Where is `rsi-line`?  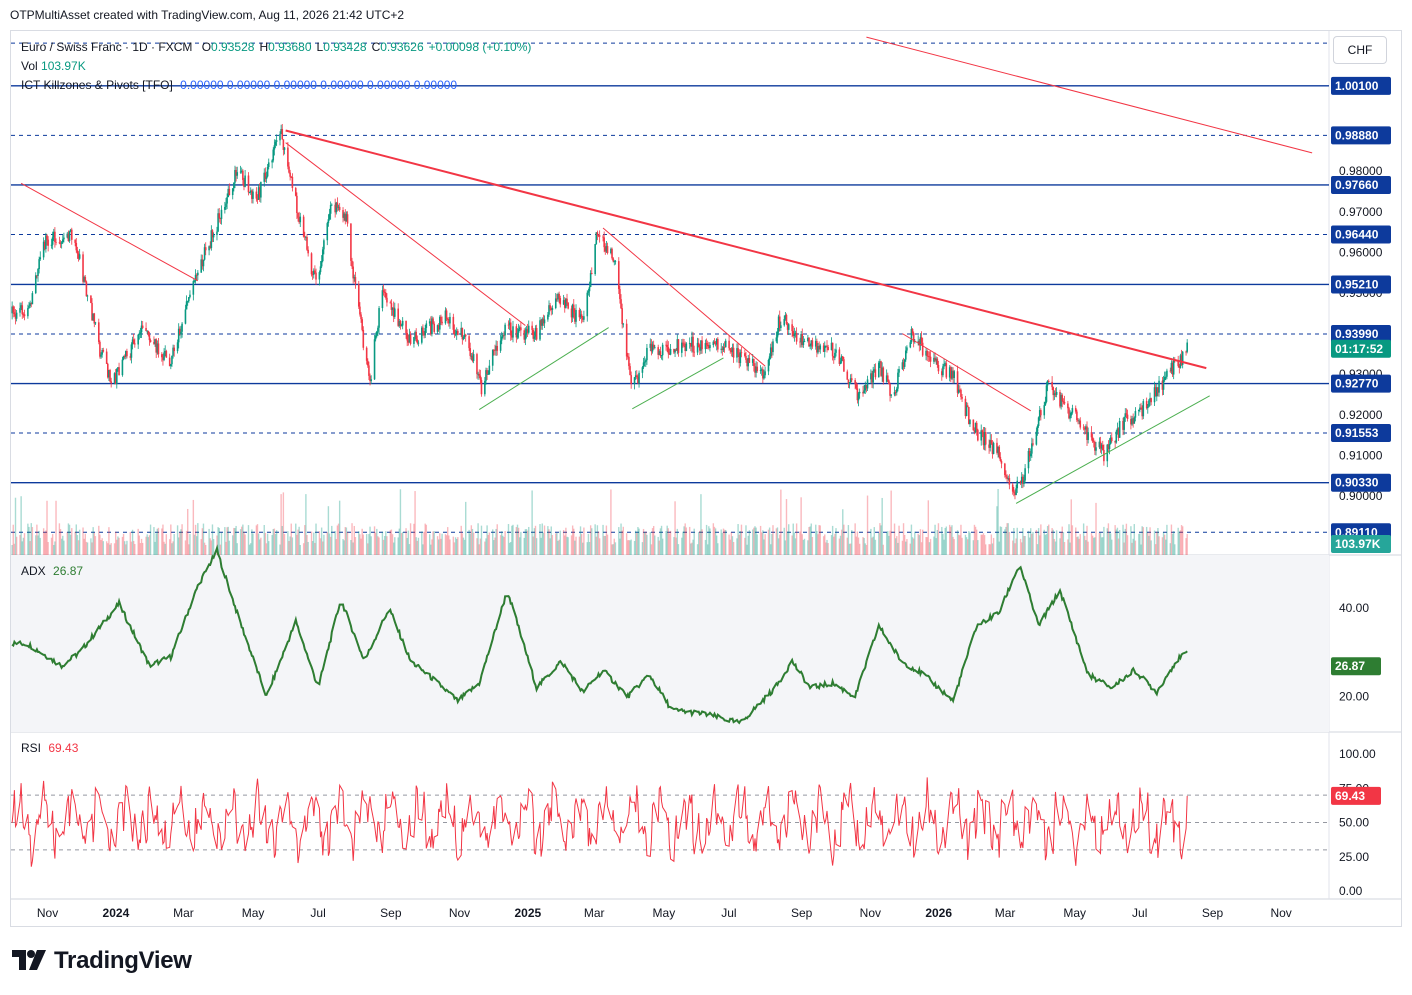 rsi-line is located at coordinates (599, 822).